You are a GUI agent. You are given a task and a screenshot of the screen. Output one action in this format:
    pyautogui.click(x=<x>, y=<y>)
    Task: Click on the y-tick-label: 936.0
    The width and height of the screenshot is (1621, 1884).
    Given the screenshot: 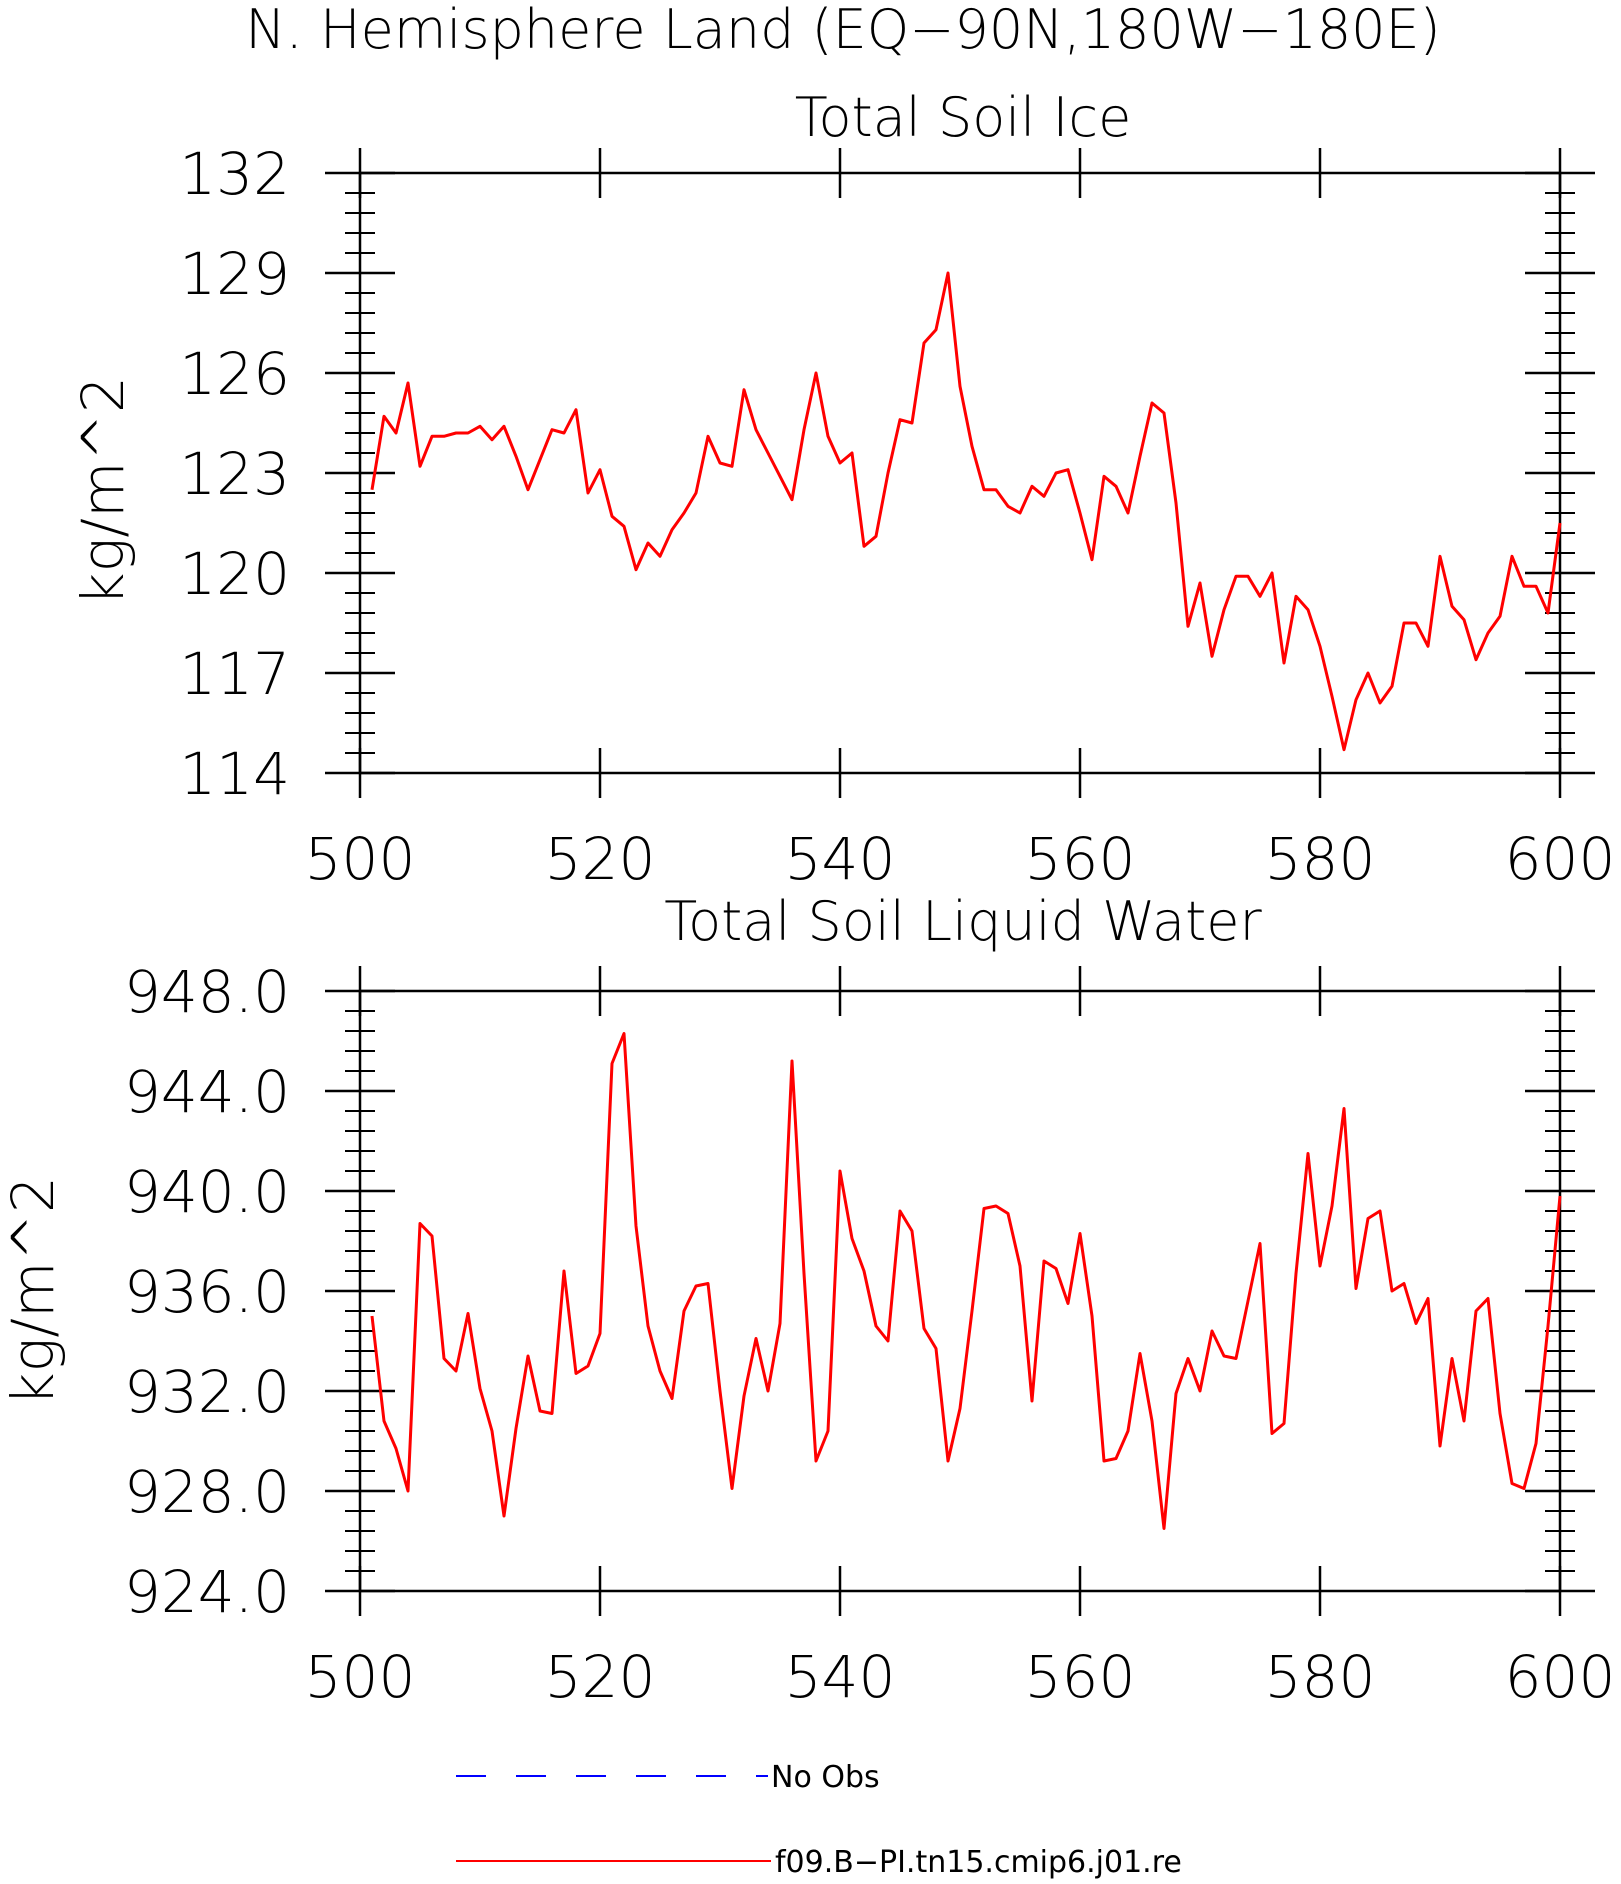 What is the action you would take?
    pyautogui.click(x=207, y=1292)
    